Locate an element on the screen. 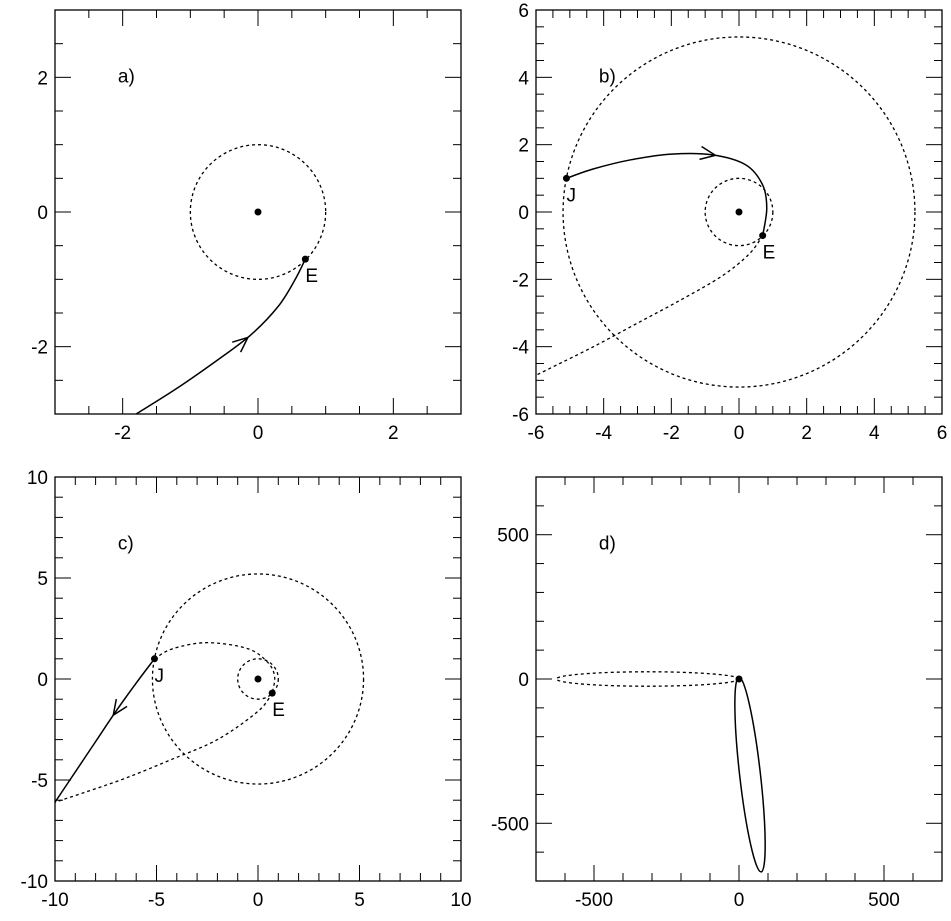  y-tick-label: -5 is located at coordinates (39, 781).